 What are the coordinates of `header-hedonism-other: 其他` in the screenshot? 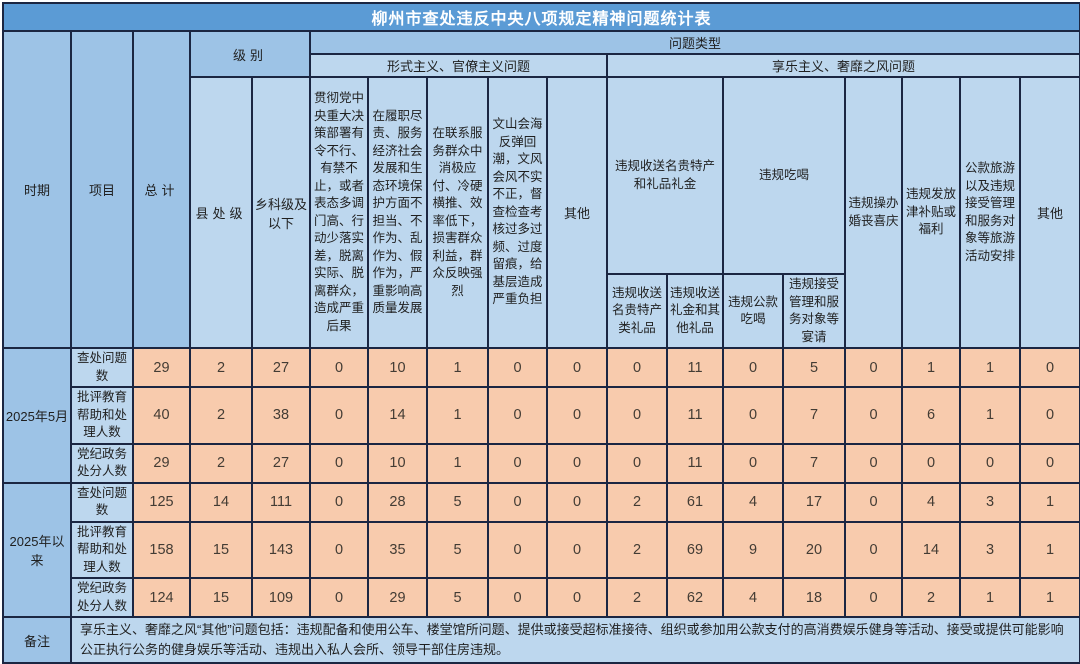 It's located at (1049, 212).